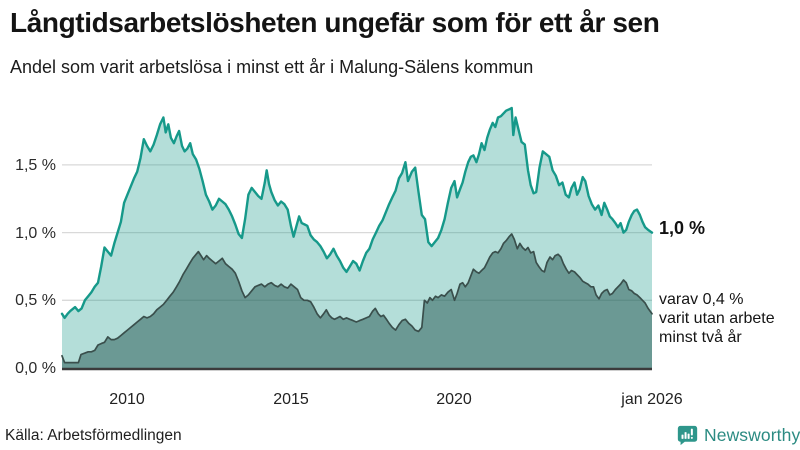 The image size is (800, 450). Describe the element at coordinates (687, 435) in the screenshot. I see `newsworthy-bubble-chart-icon` at that location.